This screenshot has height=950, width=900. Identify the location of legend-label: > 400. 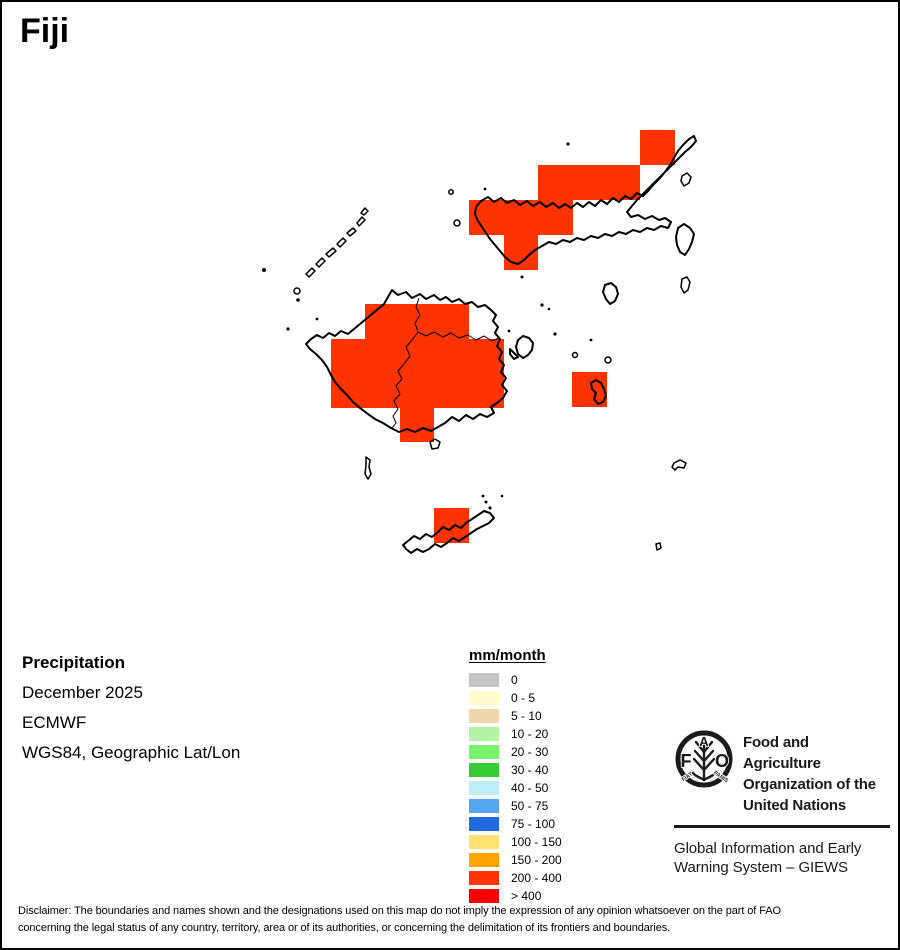
(526, 896).